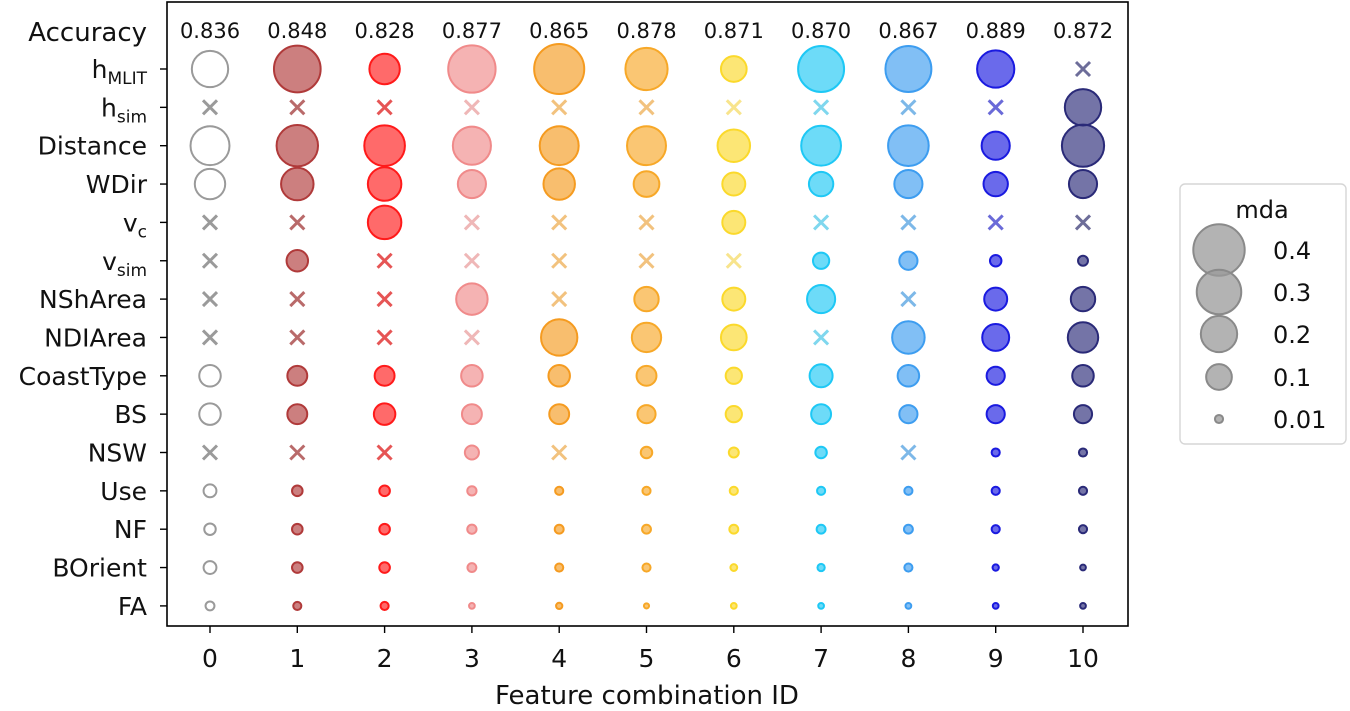 The image size is (1350, 711). Describe the element at coordinates (93, 299) in the screenshot. I see `feature-name: NShArea` at that location.